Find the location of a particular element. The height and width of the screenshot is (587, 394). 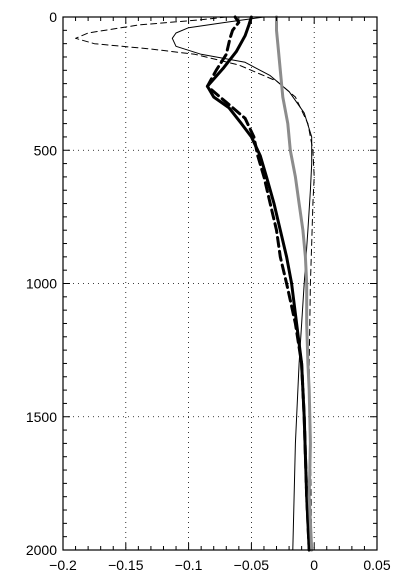

y-tick-label: 2000 is located at coordinates (41, 550).